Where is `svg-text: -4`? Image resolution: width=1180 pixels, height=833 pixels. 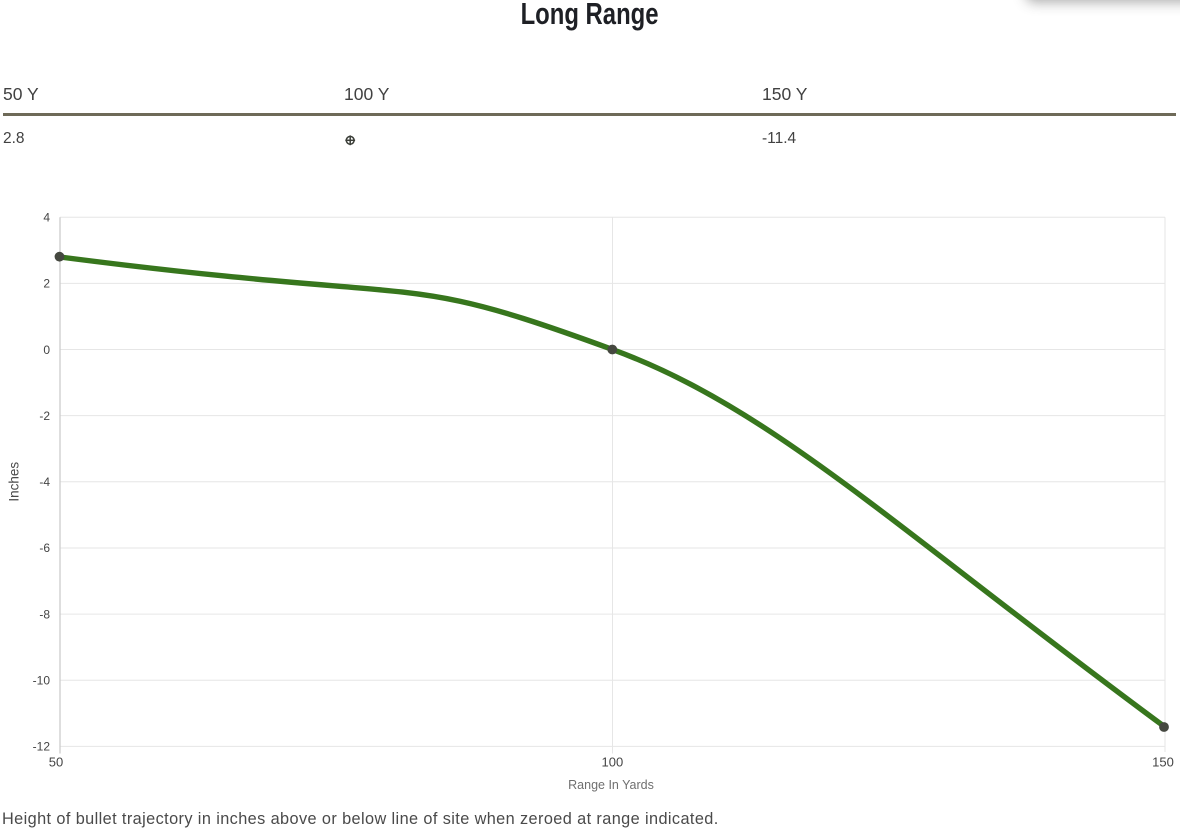 svg-text: -4 is located at coordinates (44, 482).